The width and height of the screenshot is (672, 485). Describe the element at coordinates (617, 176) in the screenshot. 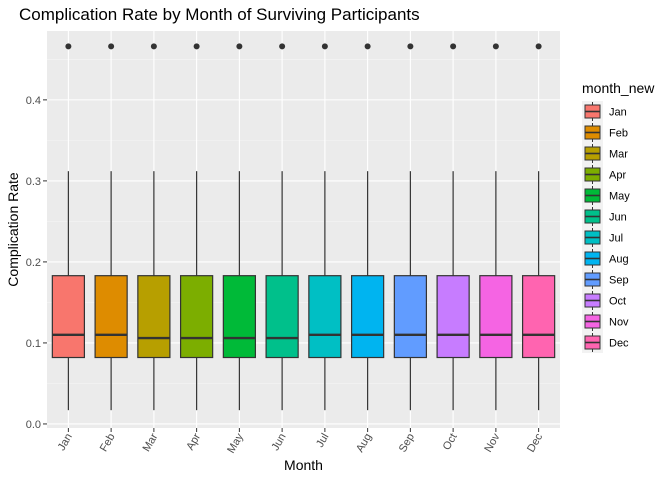

I see `legend-label: Apr` at that location.